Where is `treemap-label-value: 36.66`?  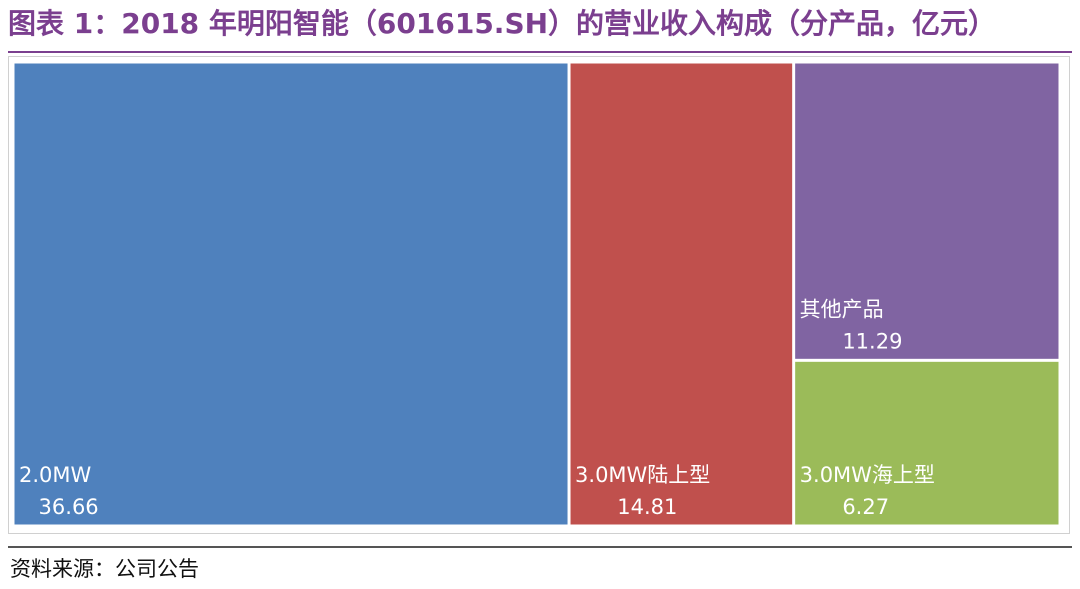
treemap-label-value: 36.66 is located at coordinates (69, 507).